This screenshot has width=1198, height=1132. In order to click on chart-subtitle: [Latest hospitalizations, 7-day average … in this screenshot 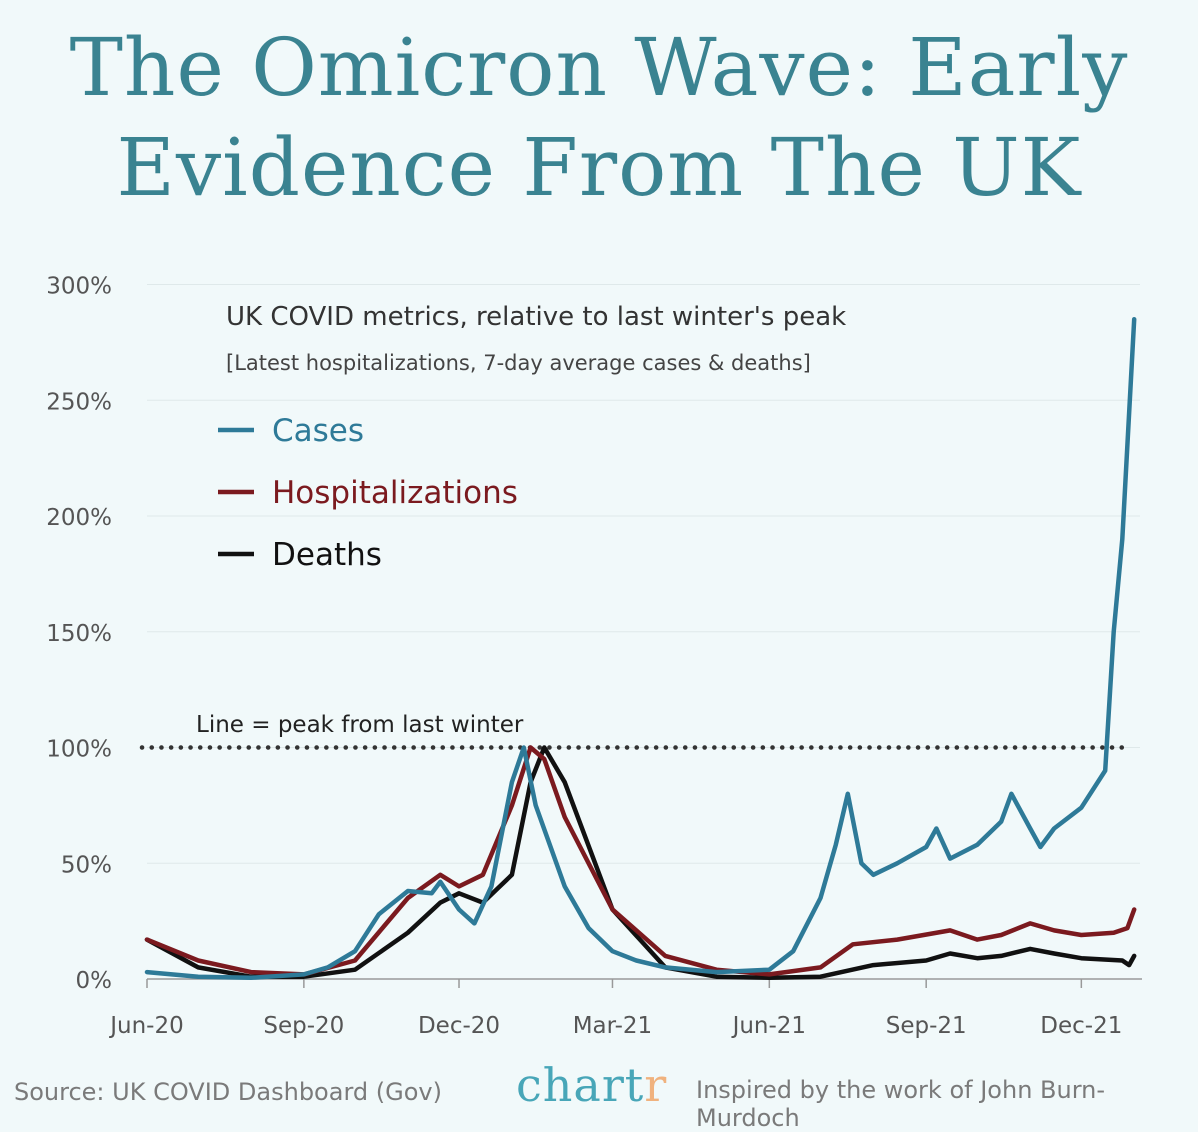, I will do `click(518, 363)`.